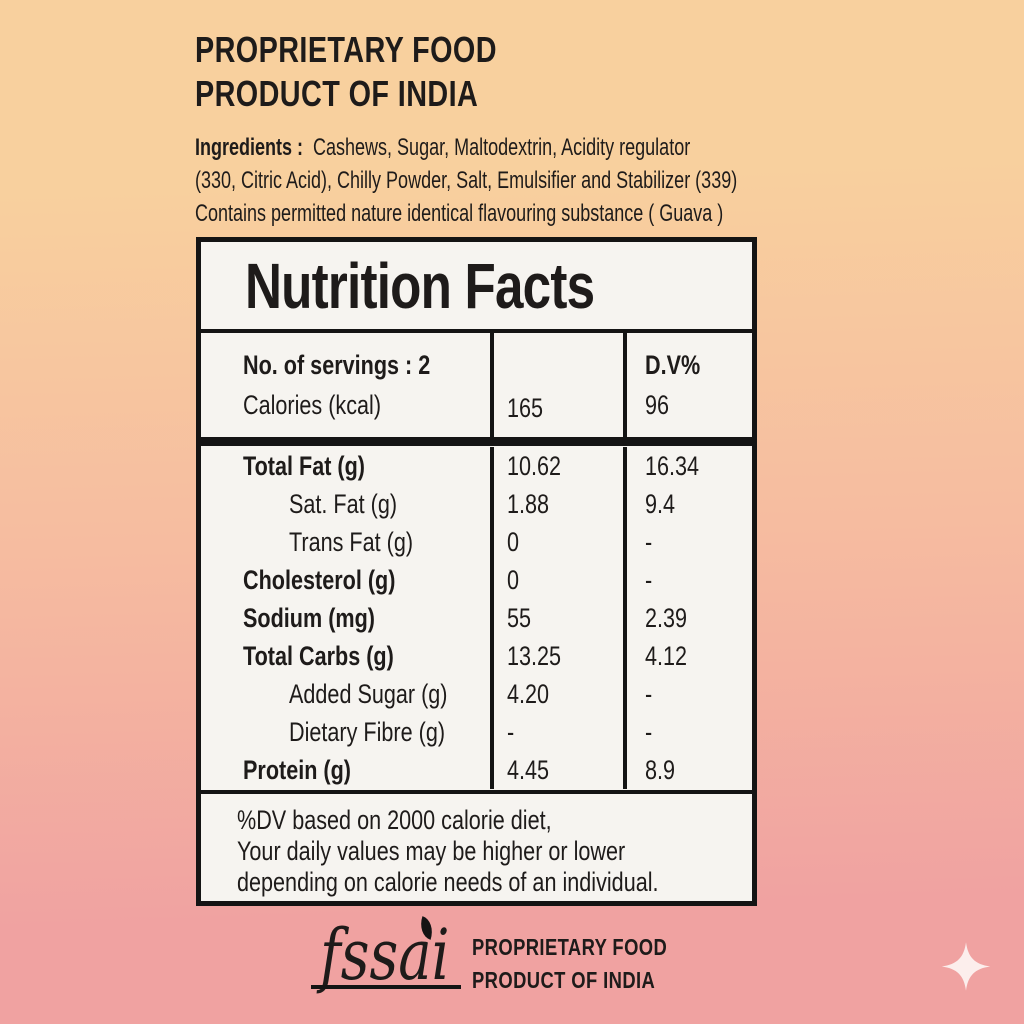 Image resolution: width=1024 pixels, height=1024 pixels. I want to click on nutrition-facts-title: Nutrition Facts, so click(420, 285).